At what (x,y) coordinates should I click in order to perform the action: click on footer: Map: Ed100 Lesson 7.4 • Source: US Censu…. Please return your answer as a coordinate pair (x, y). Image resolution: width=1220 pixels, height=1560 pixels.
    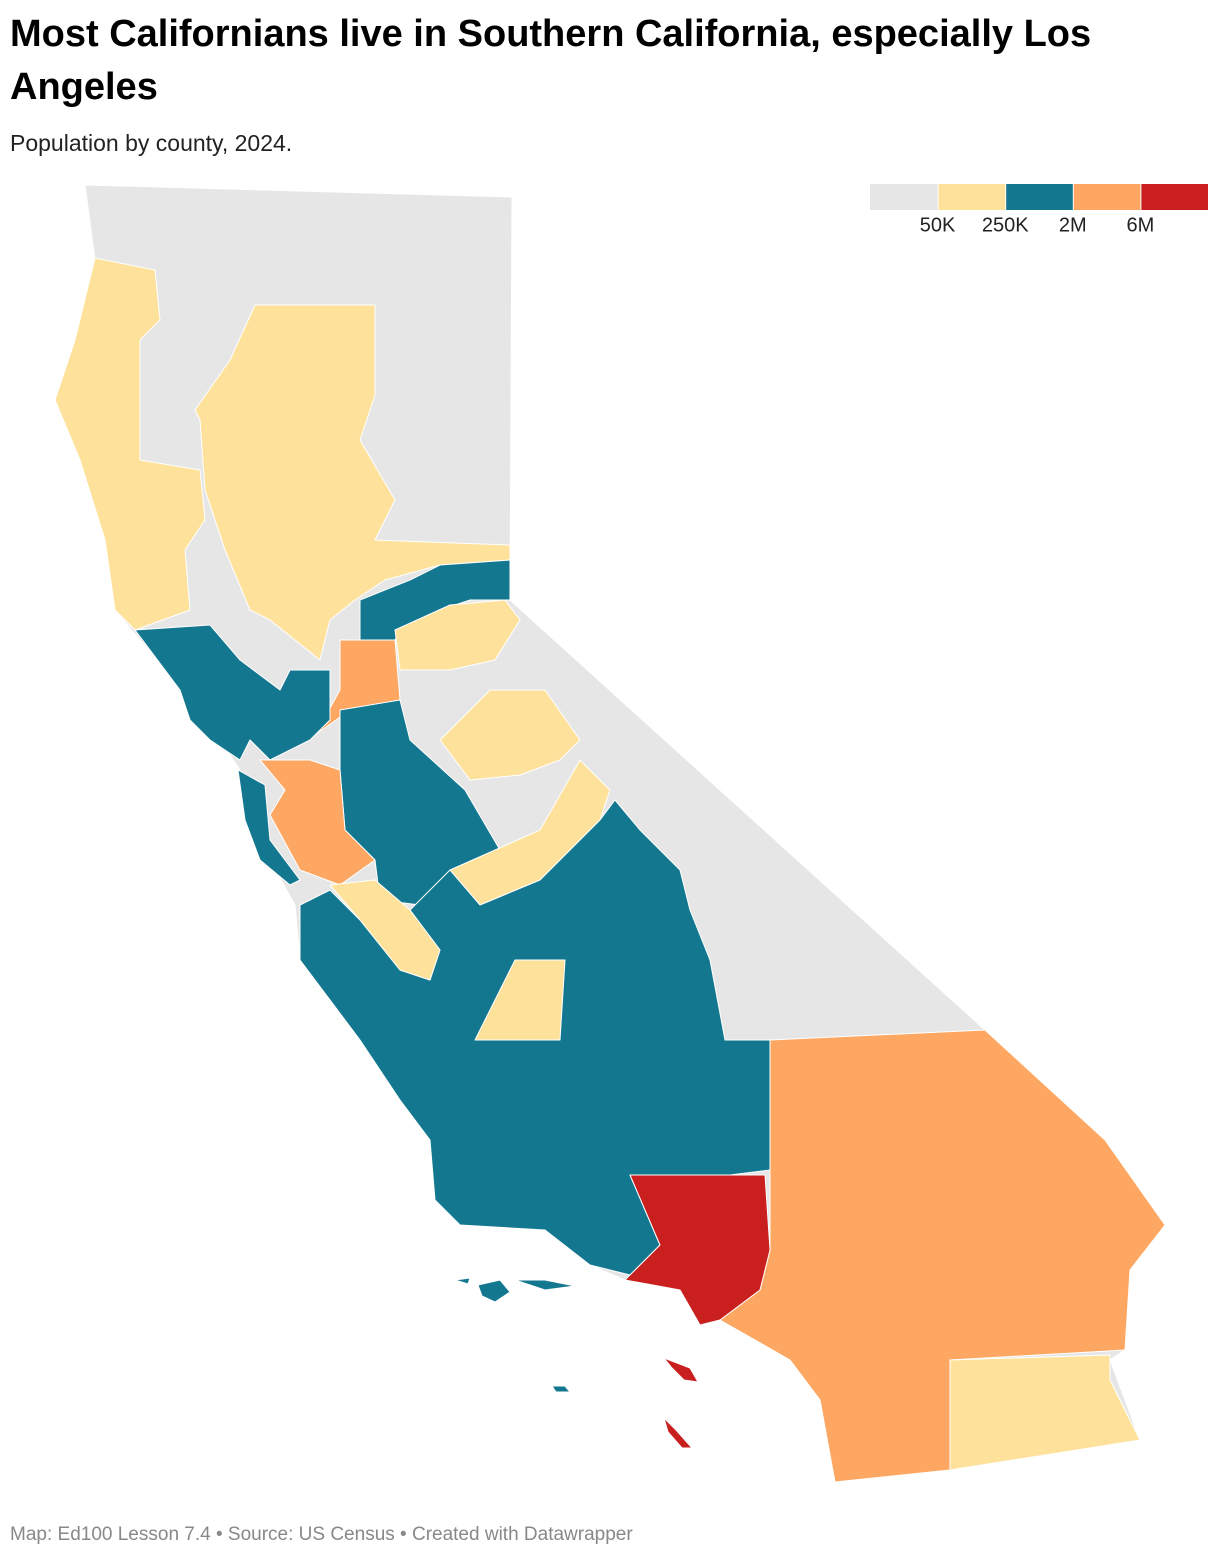
    Looking at the image, I should click on (321, 1534).